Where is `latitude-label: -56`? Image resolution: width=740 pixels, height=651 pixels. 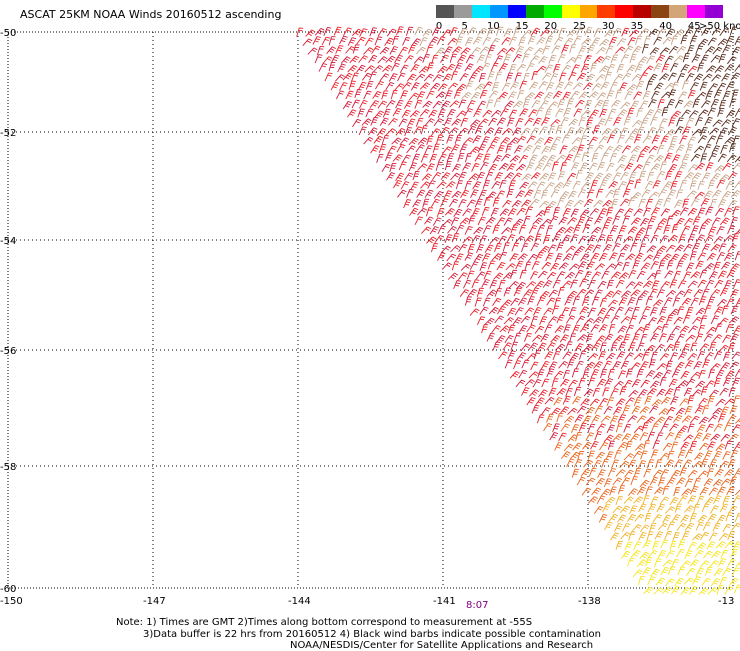 latitude-label: -56 is located at coordinates (8, 351).